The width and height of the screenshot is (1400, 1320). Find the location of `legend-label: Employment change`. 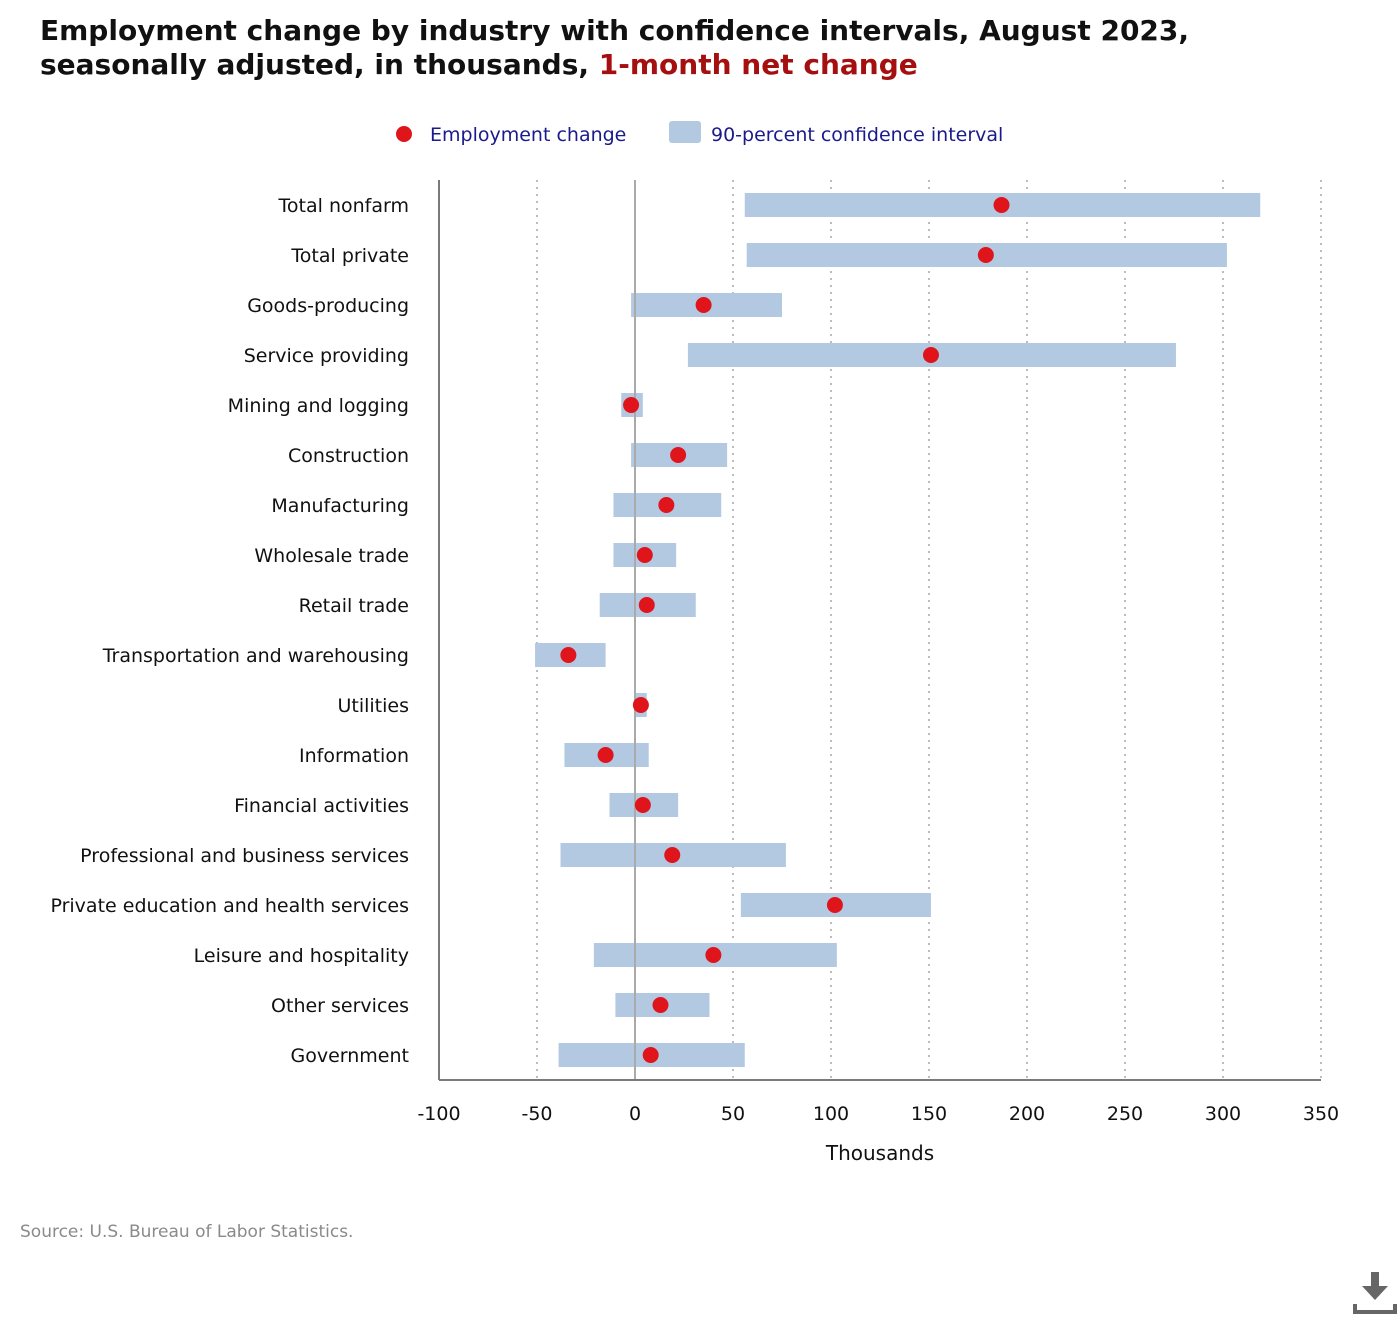

legend-label: Employment change is located at coordinates (528, 135).